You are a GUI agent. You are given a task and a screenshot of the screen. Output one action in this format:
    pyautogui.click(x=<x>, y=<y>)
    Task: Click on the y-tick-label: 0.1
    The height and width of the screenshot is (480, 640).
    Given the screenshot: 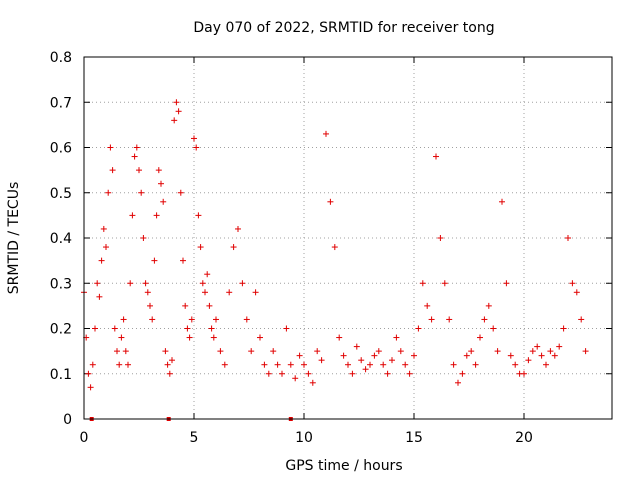 What is the action you would take?
    pyautogui.click(x=61, y=375)
    